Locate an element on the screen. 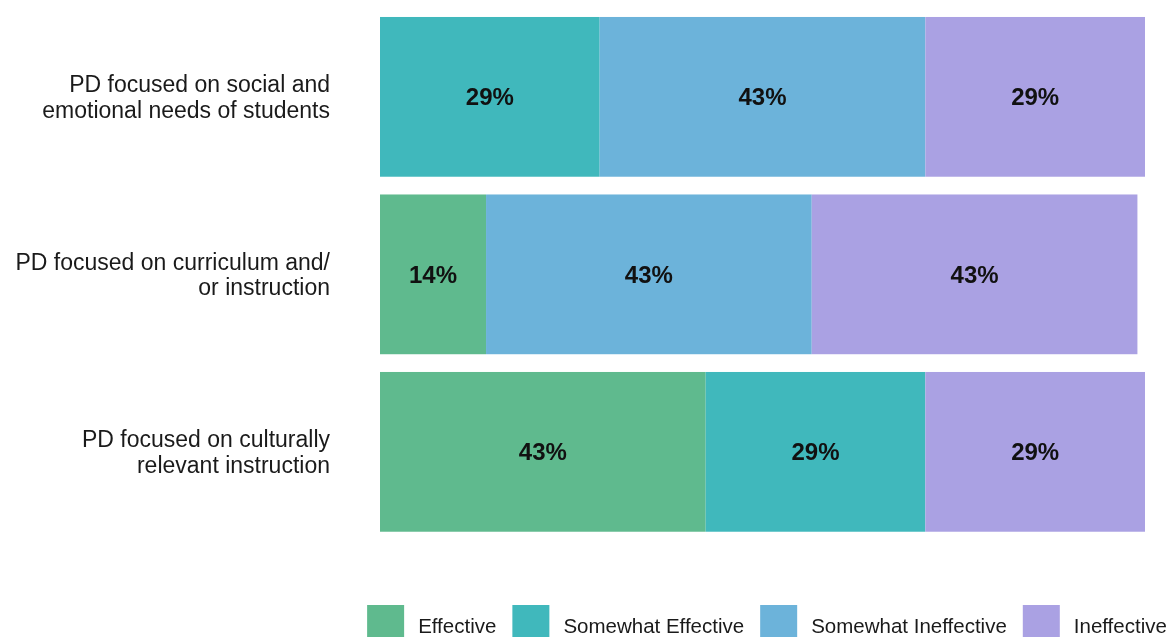 This screenshot has height=637, width=1170. y-tick-label: PD focused on curriculum and/or instruction is located at coordinates (173, 274).